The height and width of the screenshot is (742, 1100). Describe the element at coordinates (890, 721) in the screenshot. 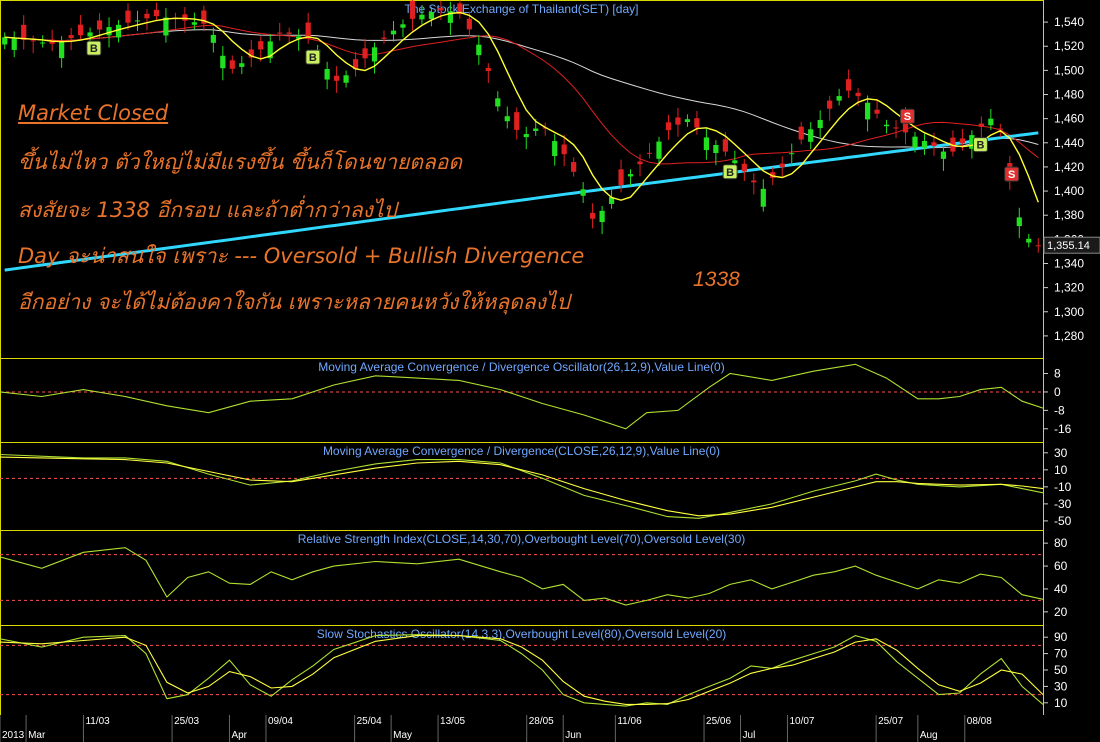

I see `x-tick-label: 25/07` at that location.